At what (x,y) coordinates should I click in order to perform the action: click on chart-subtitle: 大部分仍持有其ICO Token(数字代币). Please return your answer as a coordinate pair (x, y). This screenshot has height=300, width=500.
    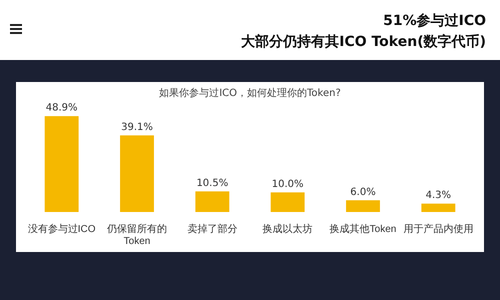
    Looking at the image, I should click on (363, 42).